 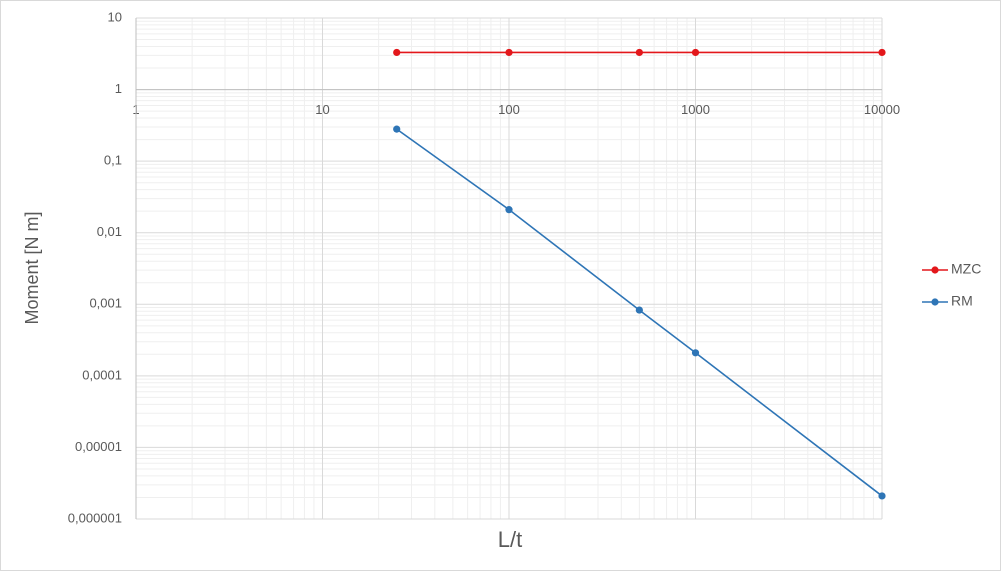 I want to click on x-tick-label: 10, so click(x=322, y=109).